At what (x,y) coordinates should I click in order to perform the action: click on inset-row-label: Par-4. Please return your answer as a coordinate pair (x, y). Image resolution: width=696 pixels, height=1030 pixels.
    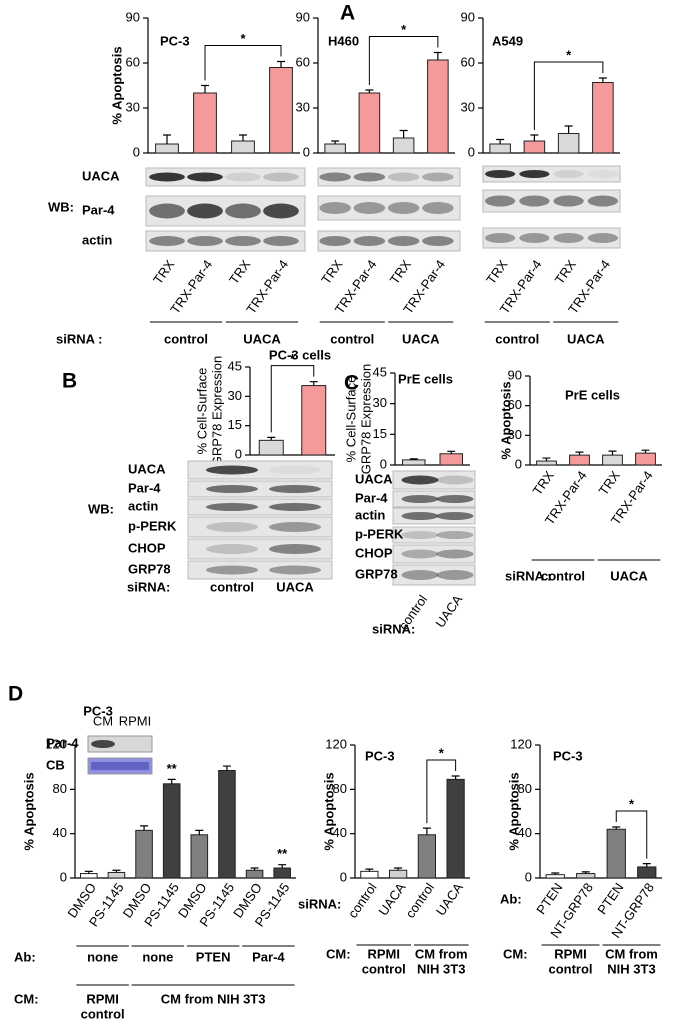
    Looking at the image, I should click on (62, 742).